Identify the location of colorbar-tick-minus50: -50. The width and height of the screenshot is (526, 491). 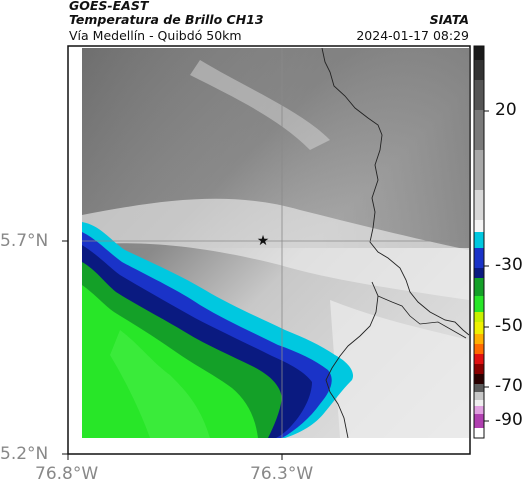
(509, 326).